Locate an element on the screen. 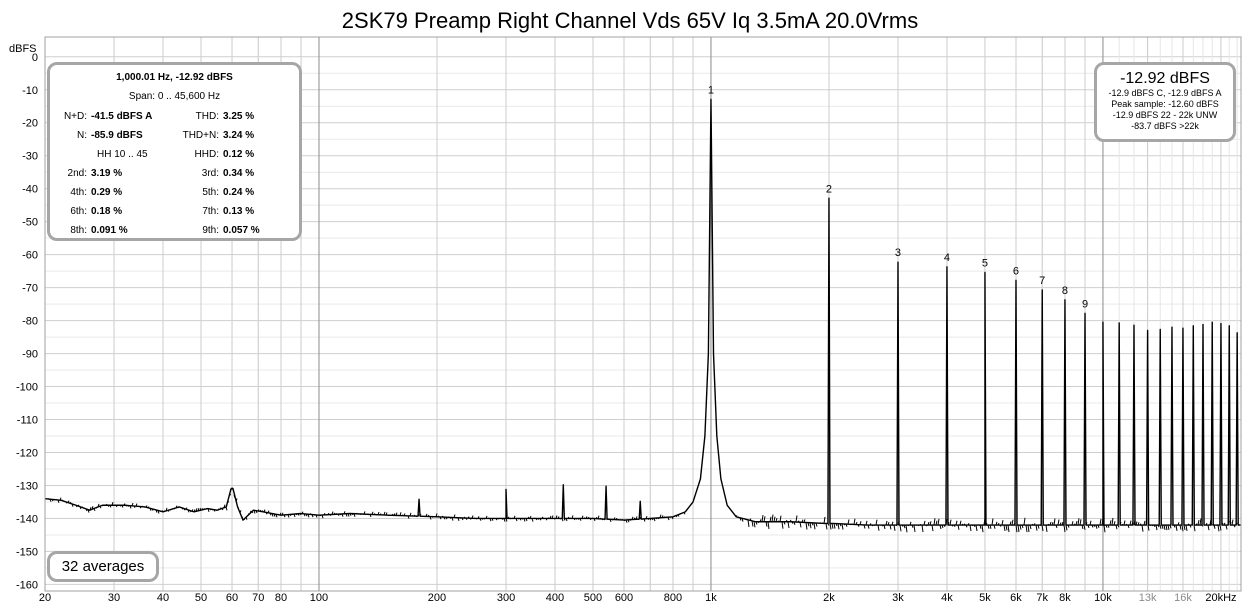  stat-label: 7th: is located at coordinates (210, 211).